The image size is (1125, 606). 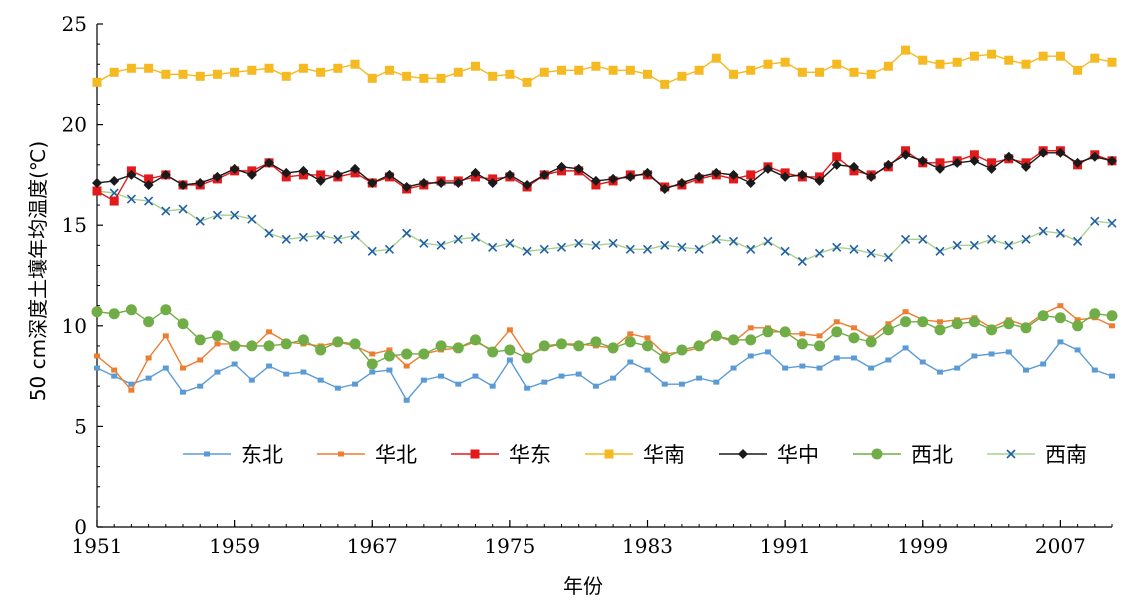 I want to click on y-tick-label: 20, so click(x=74, y=125).